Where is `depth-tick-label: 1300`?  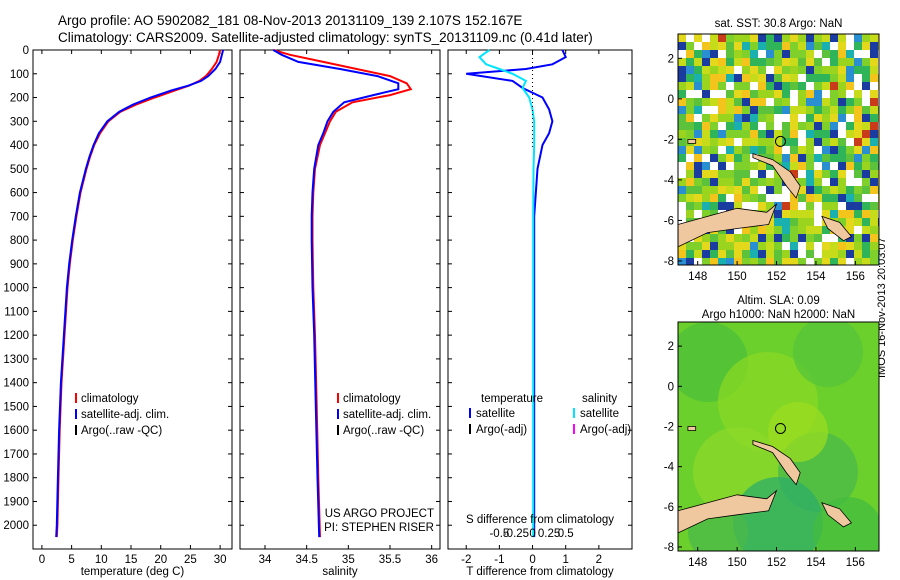
depth-tick-label: 1300 is located at coordinates (16, 360).